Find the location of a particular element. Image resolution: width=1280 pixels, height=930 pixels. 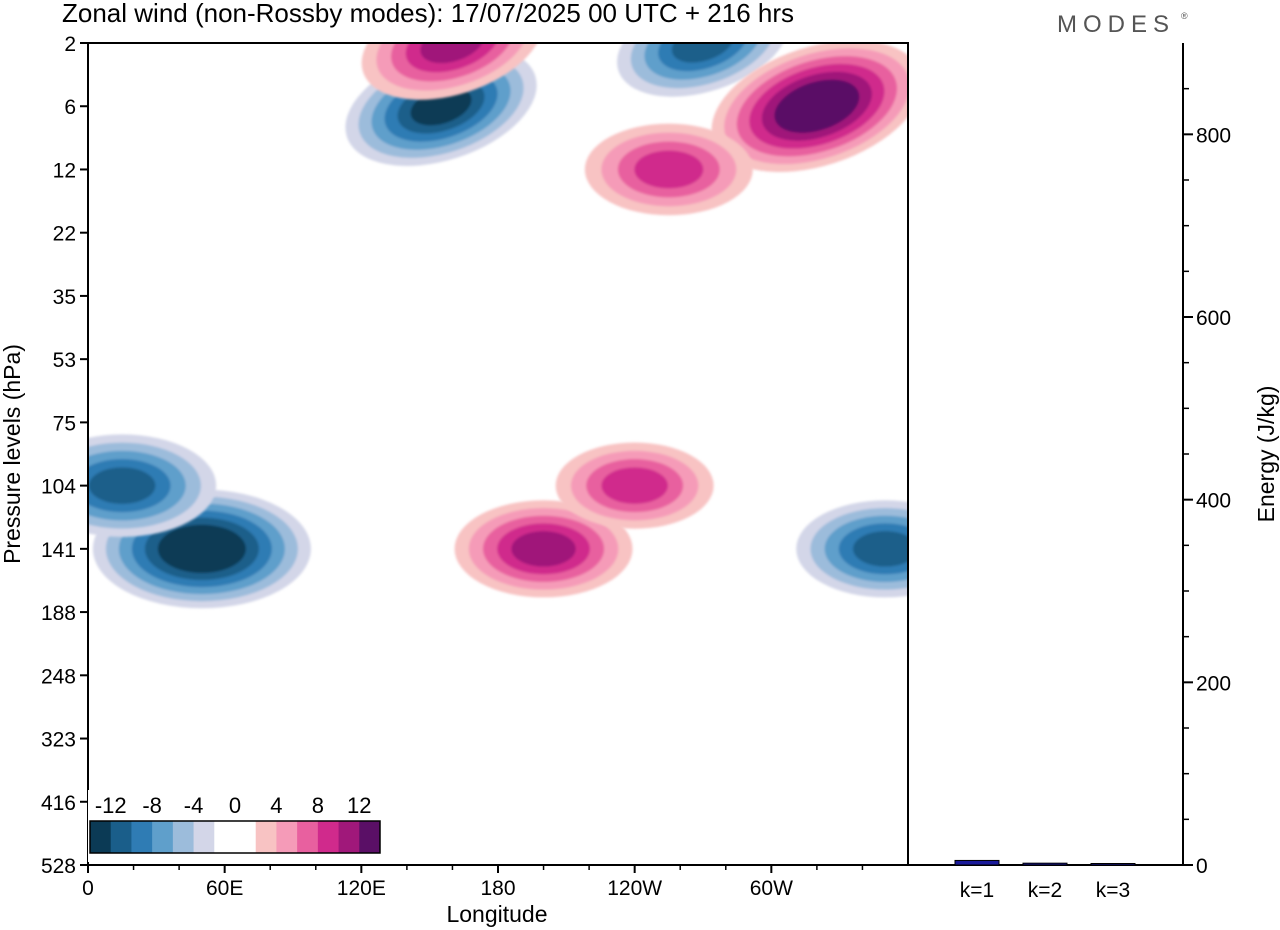

y-tick-label: 35 is located at coordinates (64, 297).